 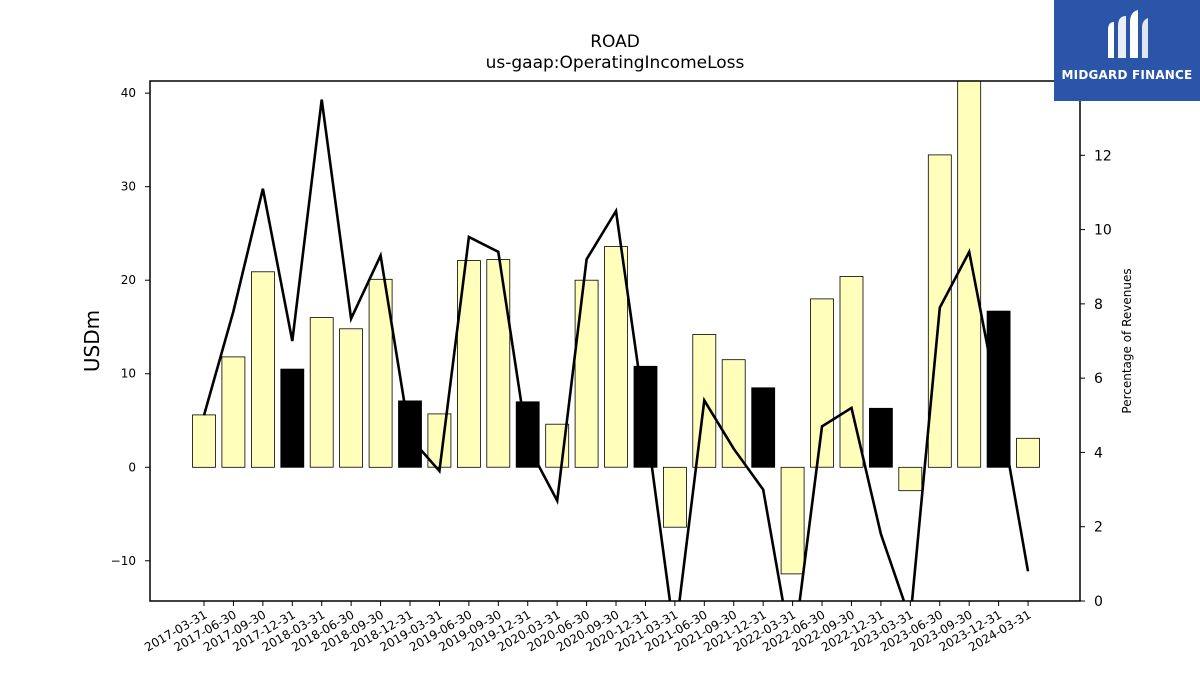 I want to click on right-y-axis-label: Percentage of Revenues, so click(x=1127, y=340).